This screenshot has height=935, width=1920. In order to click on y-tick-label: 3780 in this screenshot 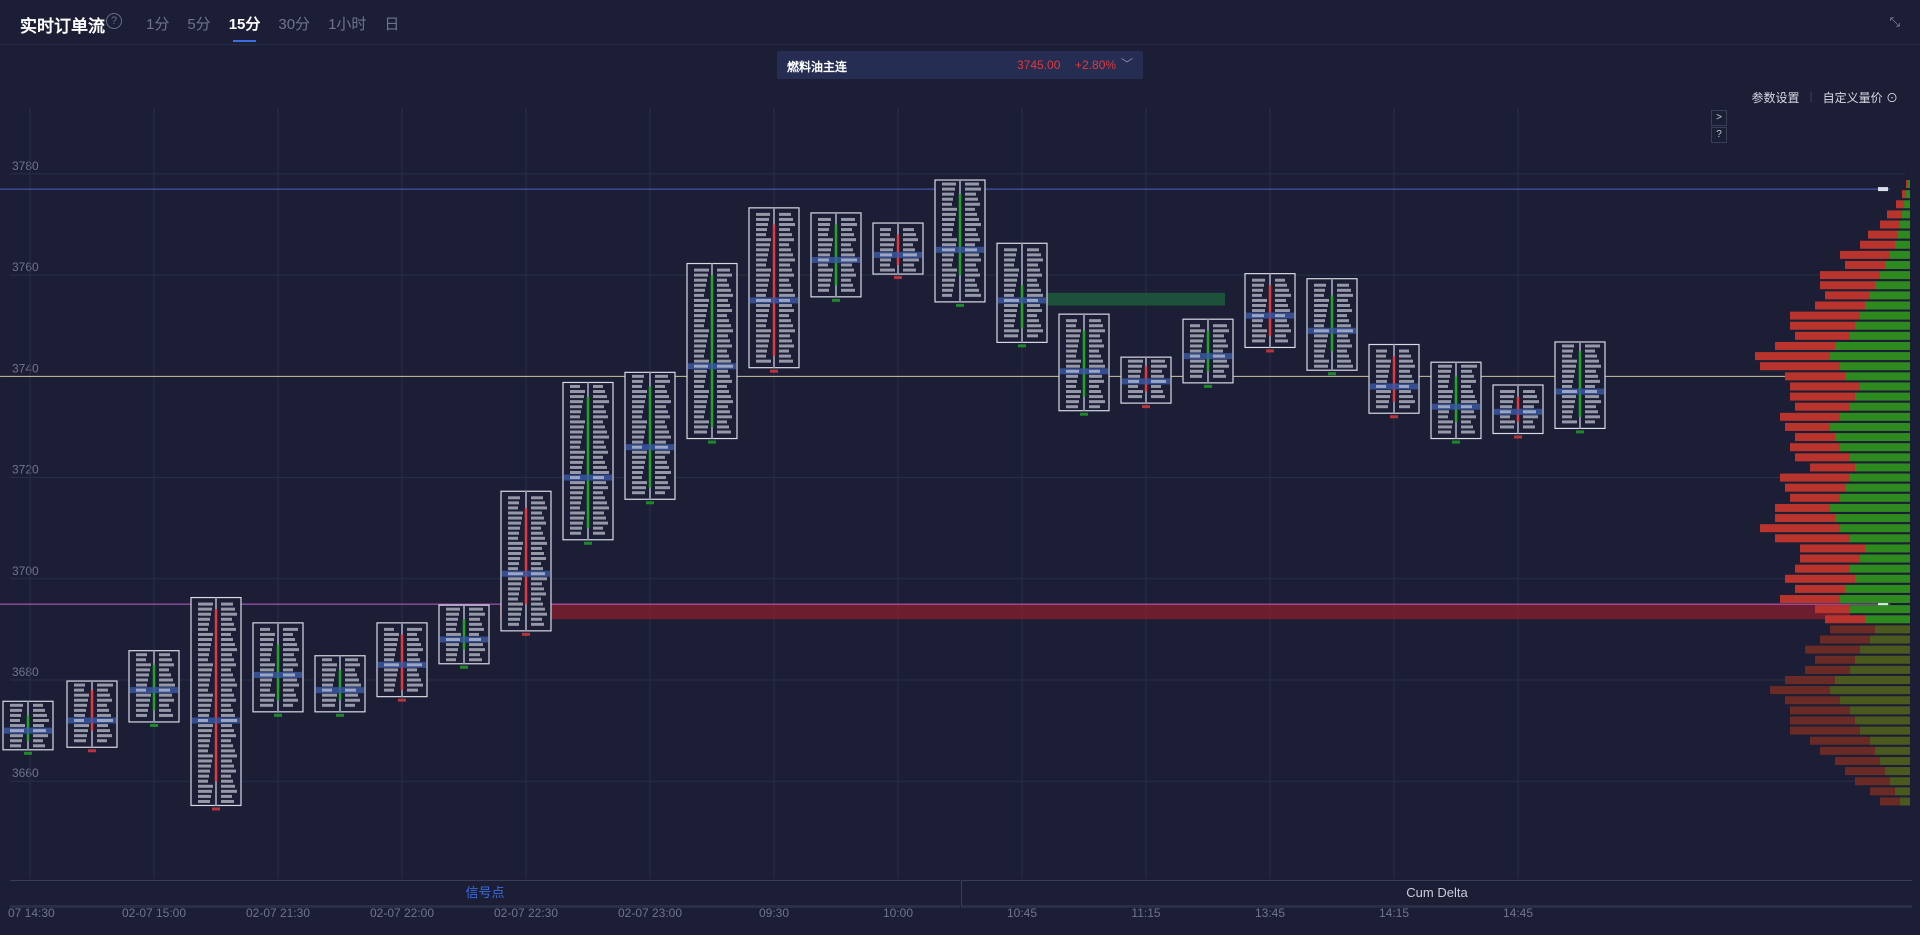, I will do `click(25, 166)`.